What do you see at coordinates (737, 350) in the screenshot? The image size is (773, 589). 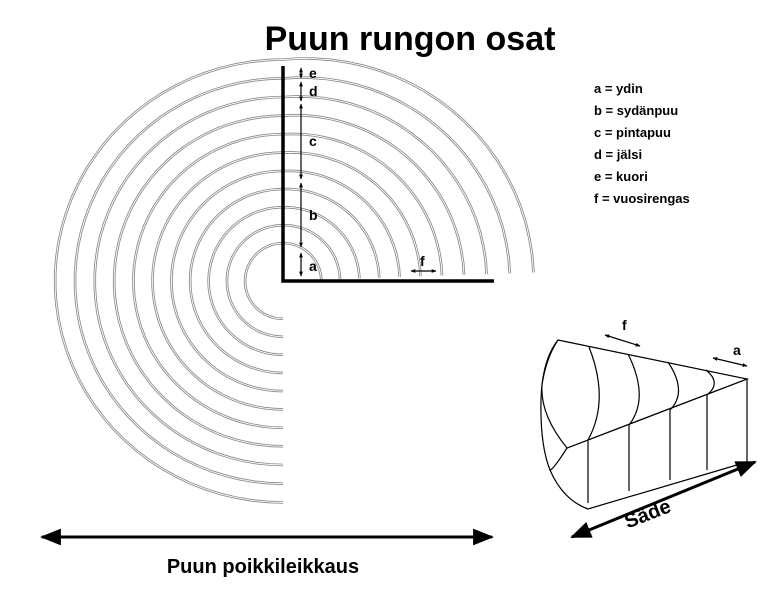 I see `wedge-label-a: a` at bounding box center [737, 350].